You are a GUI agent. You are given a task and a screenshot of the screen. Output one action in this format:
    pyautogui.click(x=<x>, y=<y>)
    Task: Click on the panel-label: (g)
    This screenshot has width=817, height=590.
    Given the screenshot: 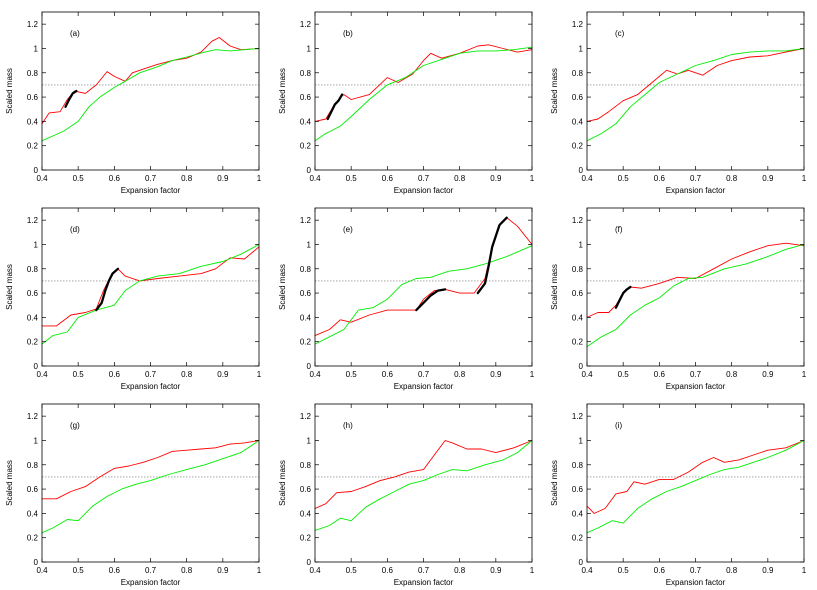 What is the action you would take?
    pyautogui.click(x=75, y=425)
    